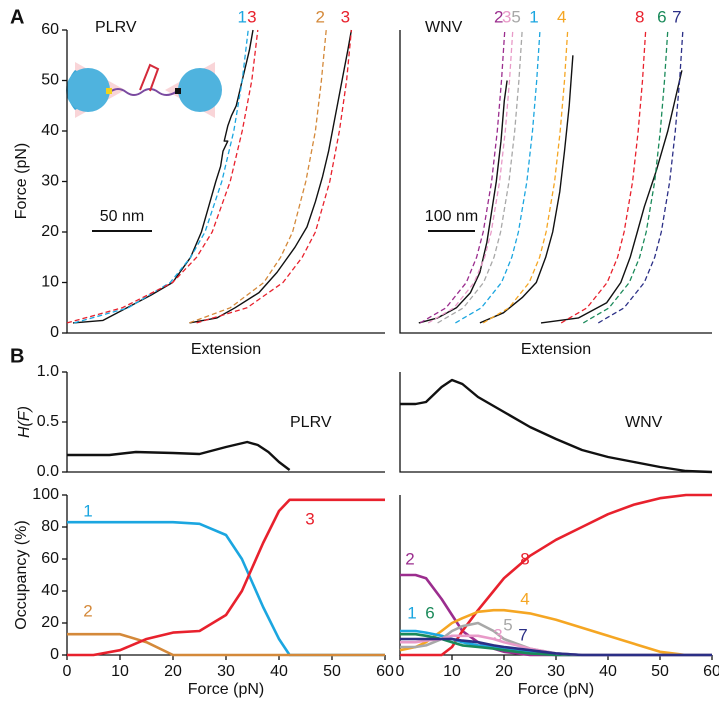 The image size is (719, 702). I want to click on y-tick-label: 0.0, so click(48, 471).